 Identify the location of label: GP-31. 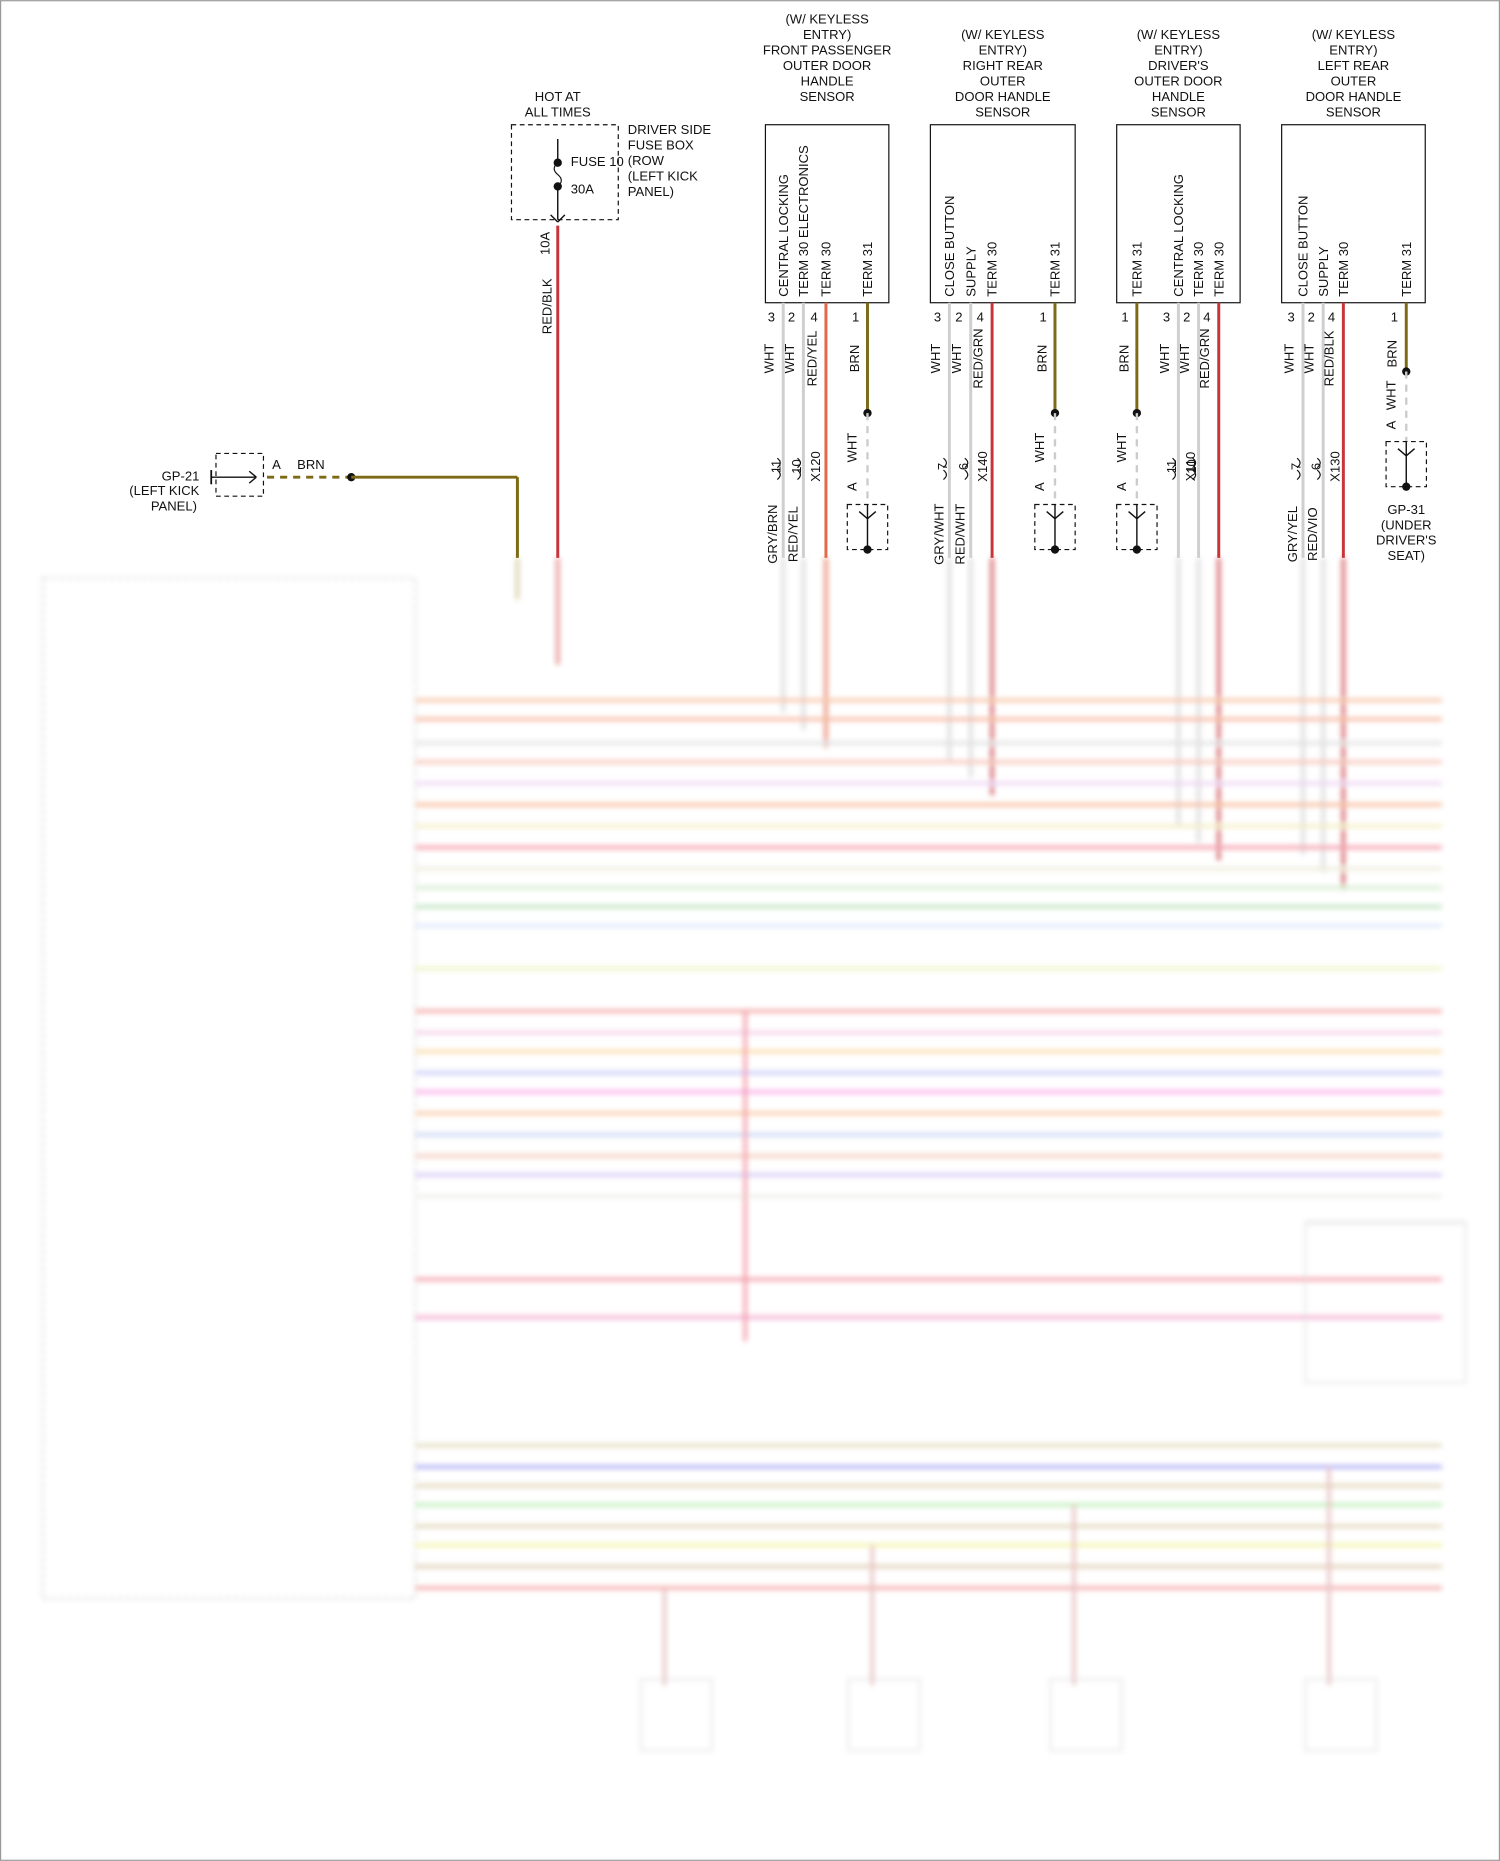
(1406, 509).